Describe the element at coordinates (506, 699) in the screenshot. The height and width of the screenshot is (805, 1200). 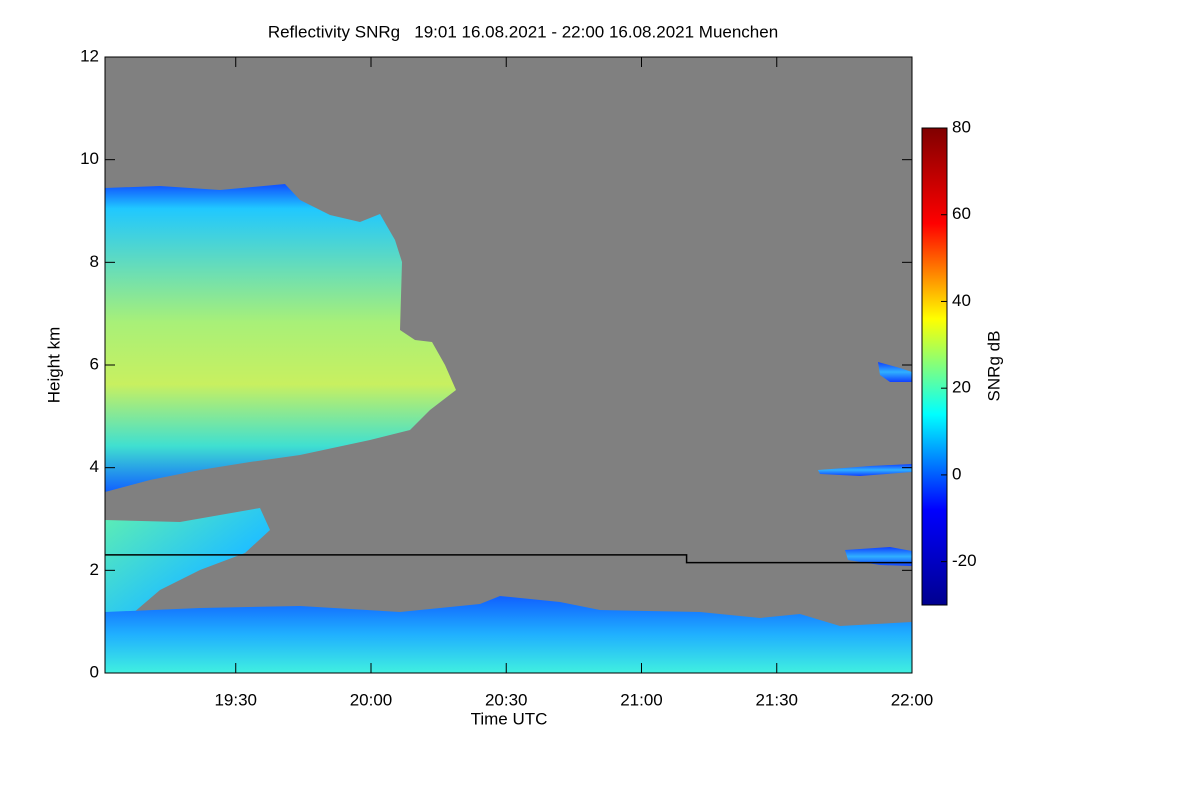
I see `x-tick-label: 20:30` at that location.